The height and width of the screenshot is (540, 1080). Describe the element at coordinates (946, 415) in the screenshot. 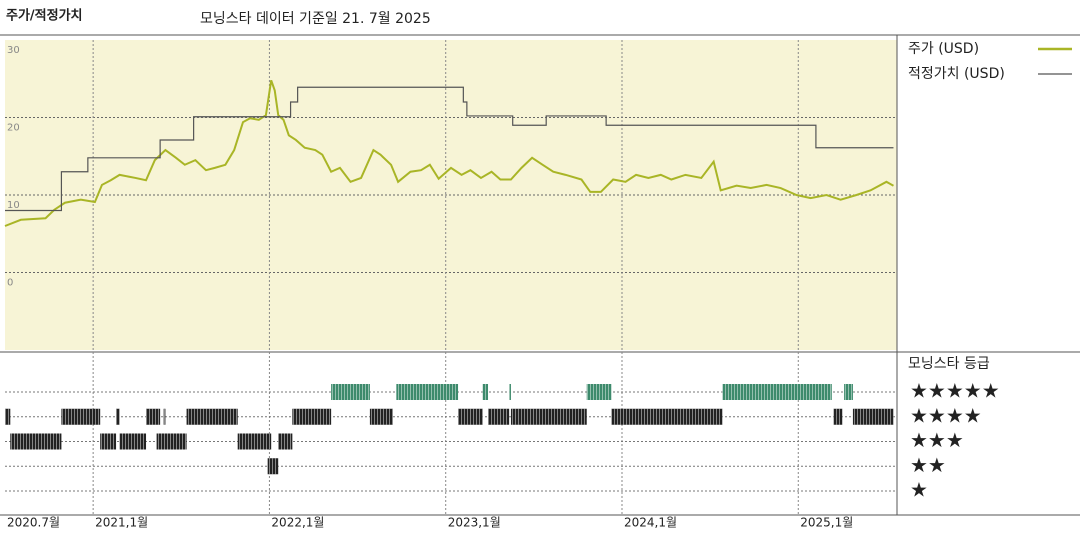

I see `rating-label: ★★★★` at that location.